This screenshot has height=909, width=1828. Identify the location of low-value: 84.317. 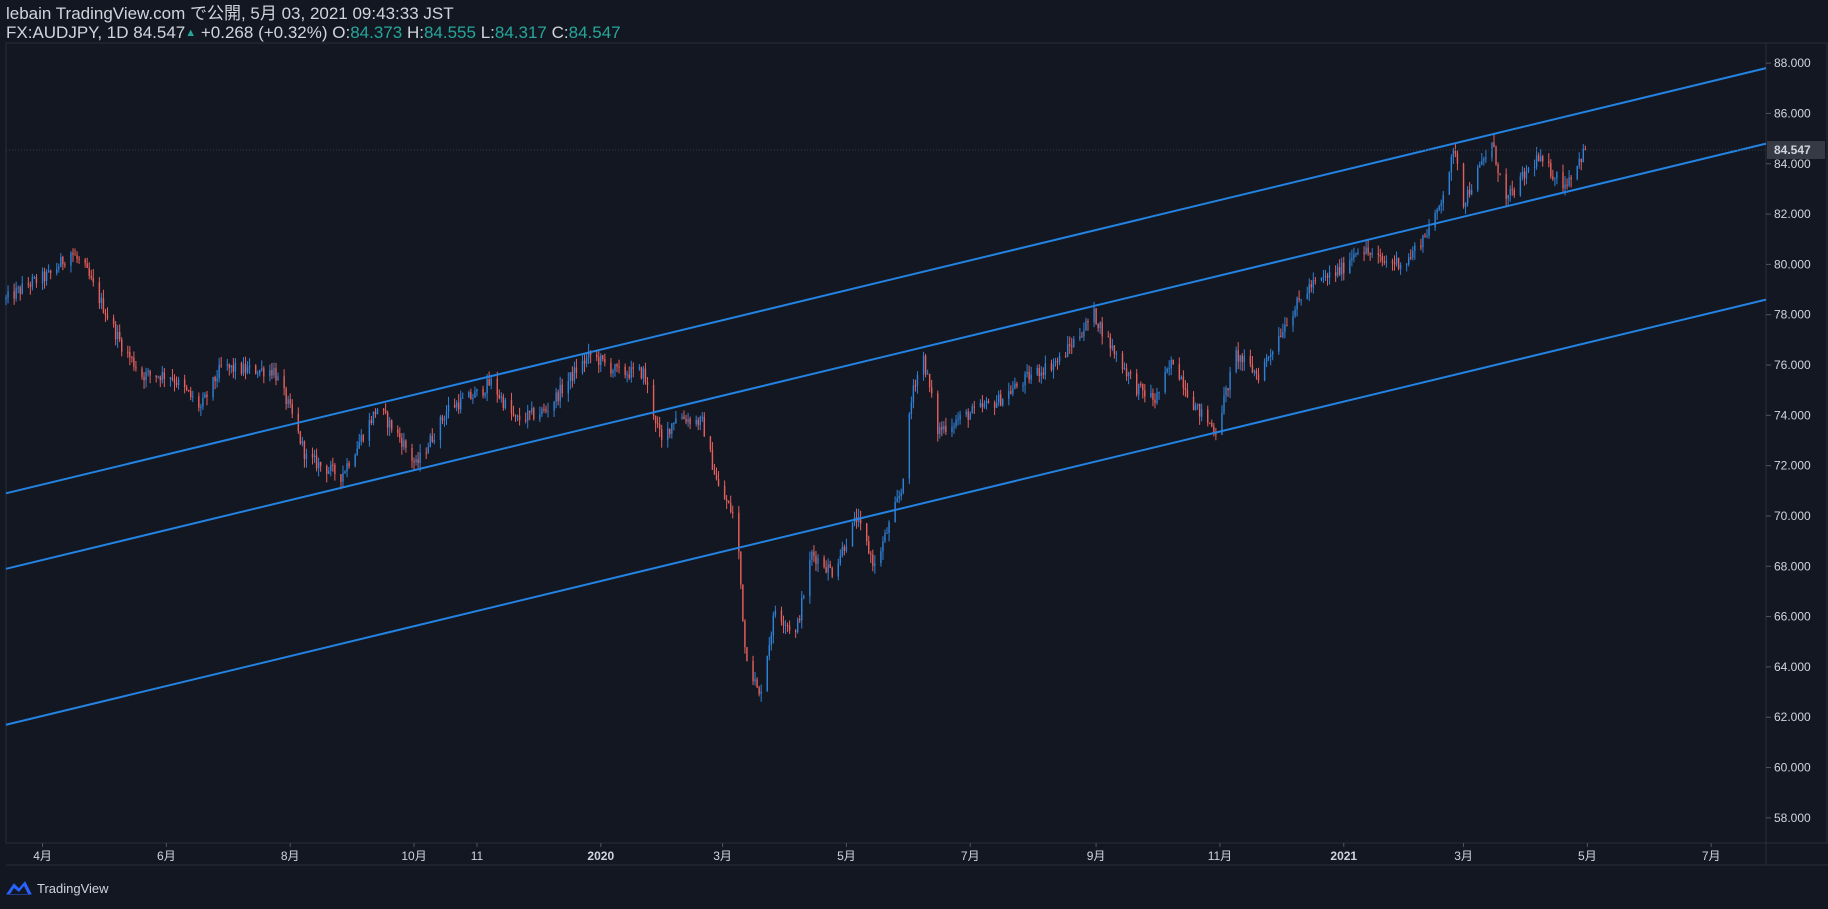
(520, 32).